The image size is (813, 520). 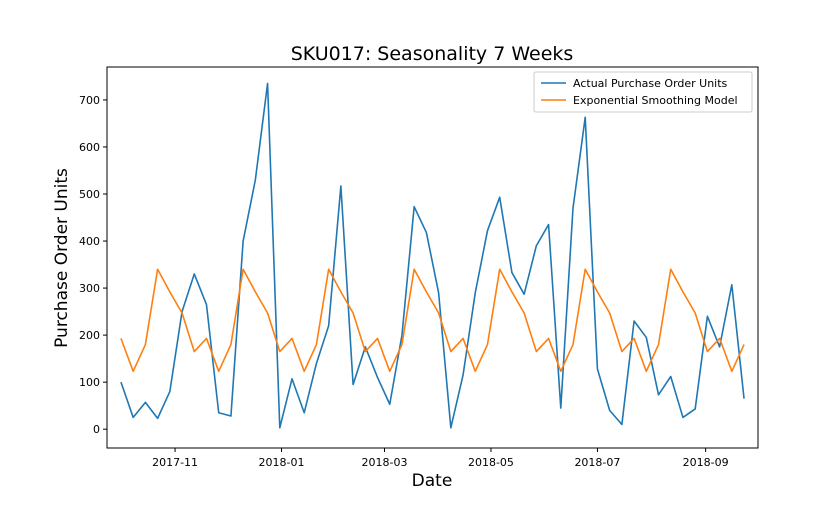 I want to click on x-tick-label: 2018-05, so click(x=491, y=462).